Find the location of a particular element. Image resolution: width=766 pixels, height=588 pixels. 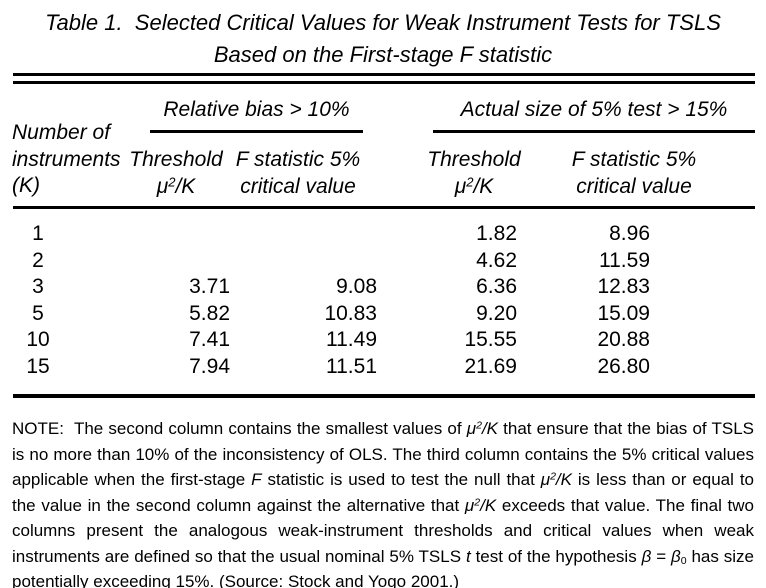

cell-bias-threshold: 7.41 is located at coordinates (209, 339).